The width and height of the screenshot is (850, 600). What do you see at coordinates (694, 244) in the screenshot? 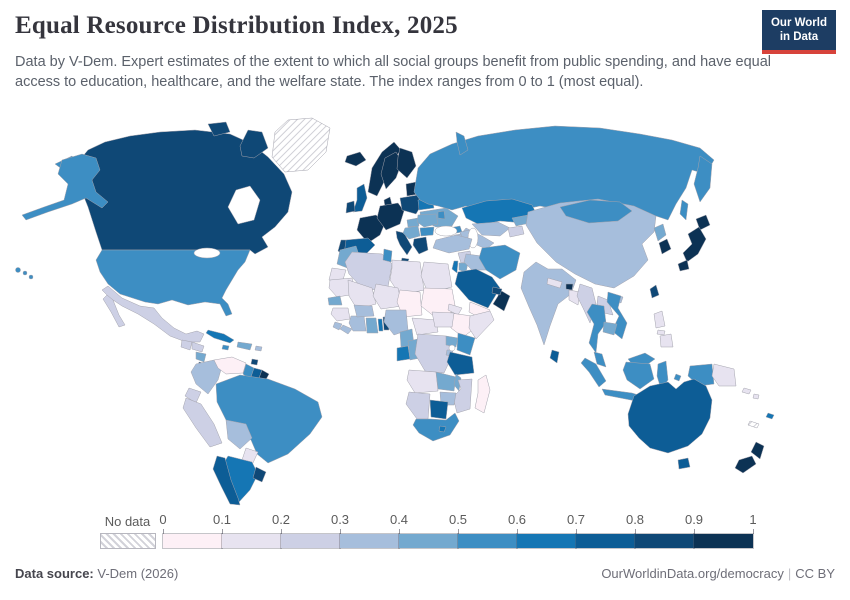
I see `country-japan-honshu` at bounding box center [694, 244].